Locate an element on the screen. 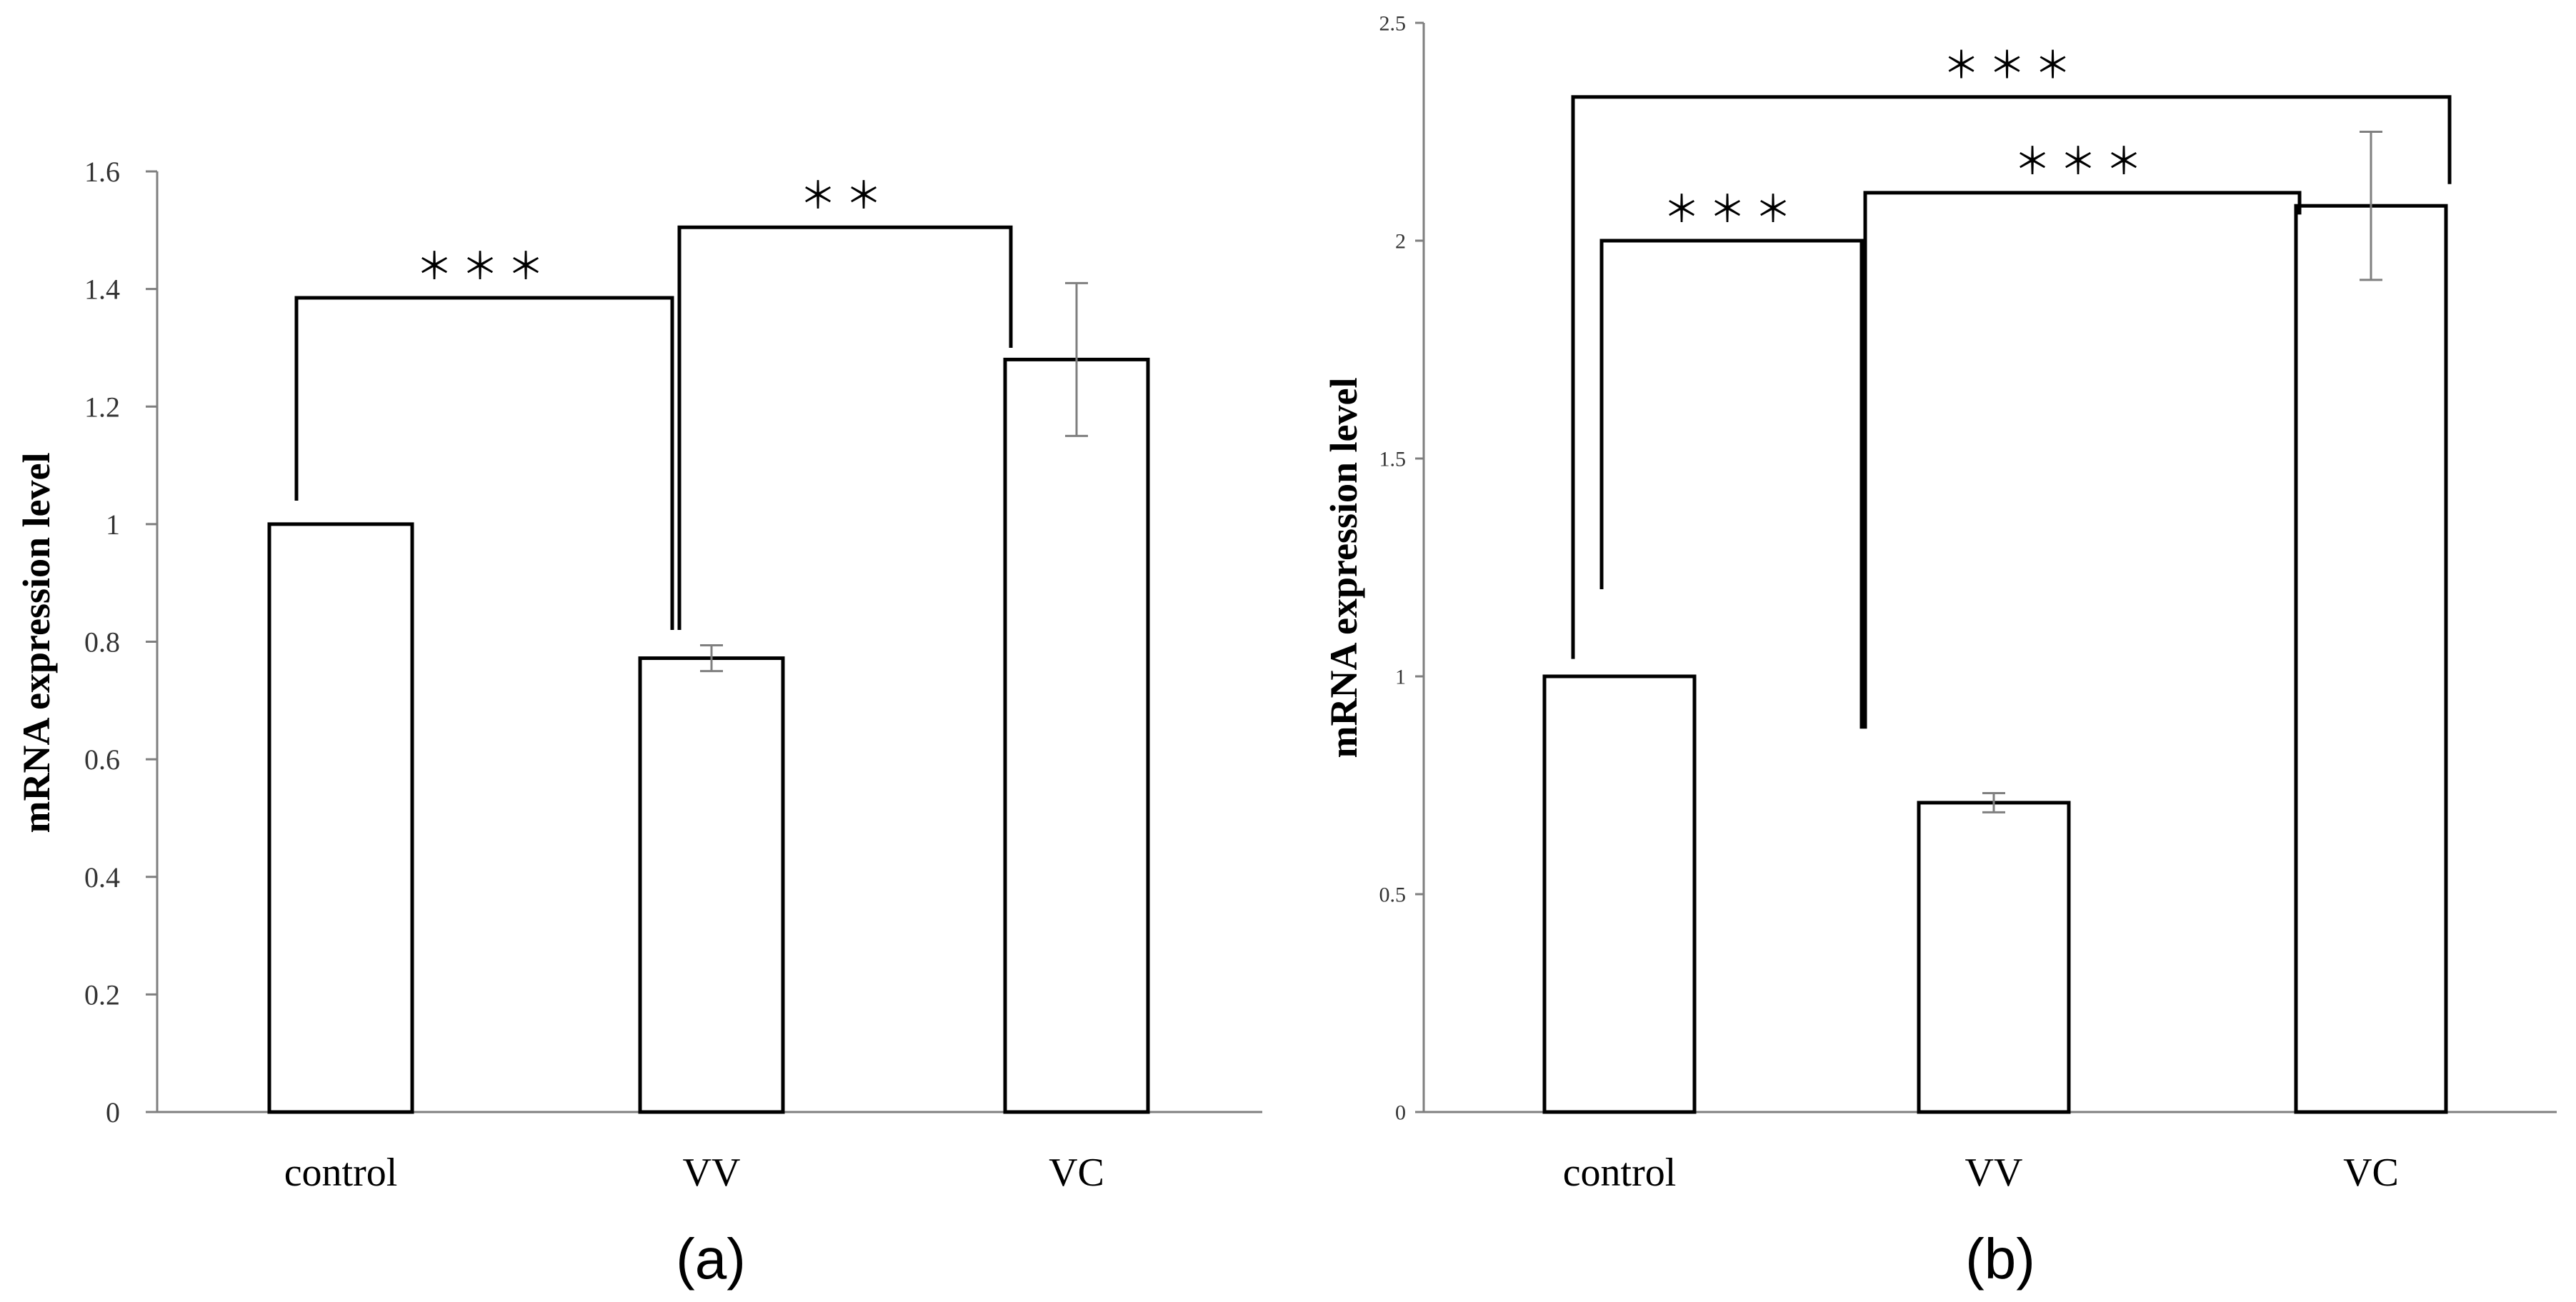  y-tick-label: 0.4 is located at coordinates (102, 877).